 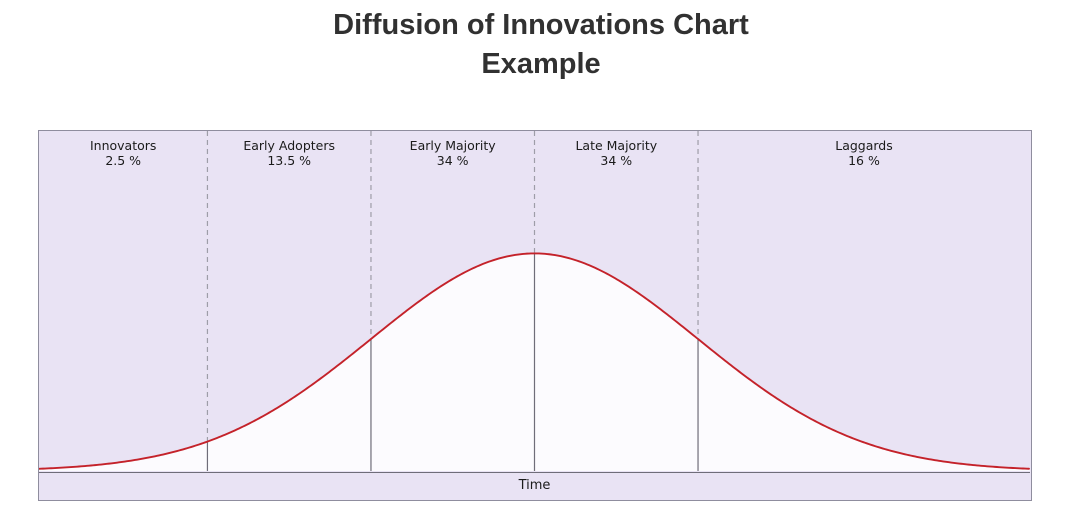 I want to click on chart-title-line2: Example, so click(x=541, y=64).